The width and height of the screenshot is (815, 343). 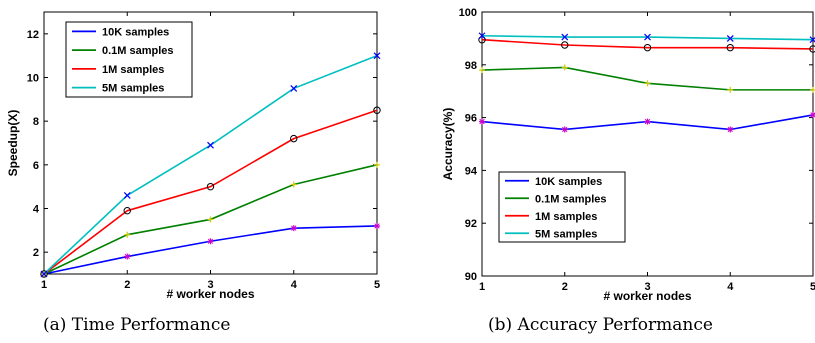 What do you see at coordinates (566, 217) in the screenshot?
I see `legend-label: 1M samples` at bounding box center [566, 217].